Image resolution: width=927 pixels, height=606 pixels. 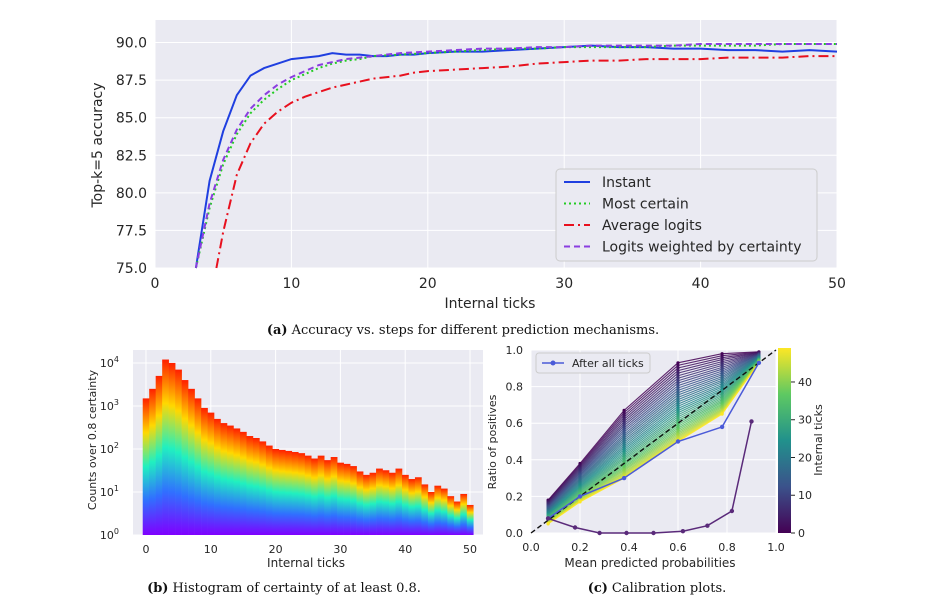 I want to click on plot-b-yticks: 10⁰ 10¹ 10² 10³ 10⁴, so click(x=109, y=448).